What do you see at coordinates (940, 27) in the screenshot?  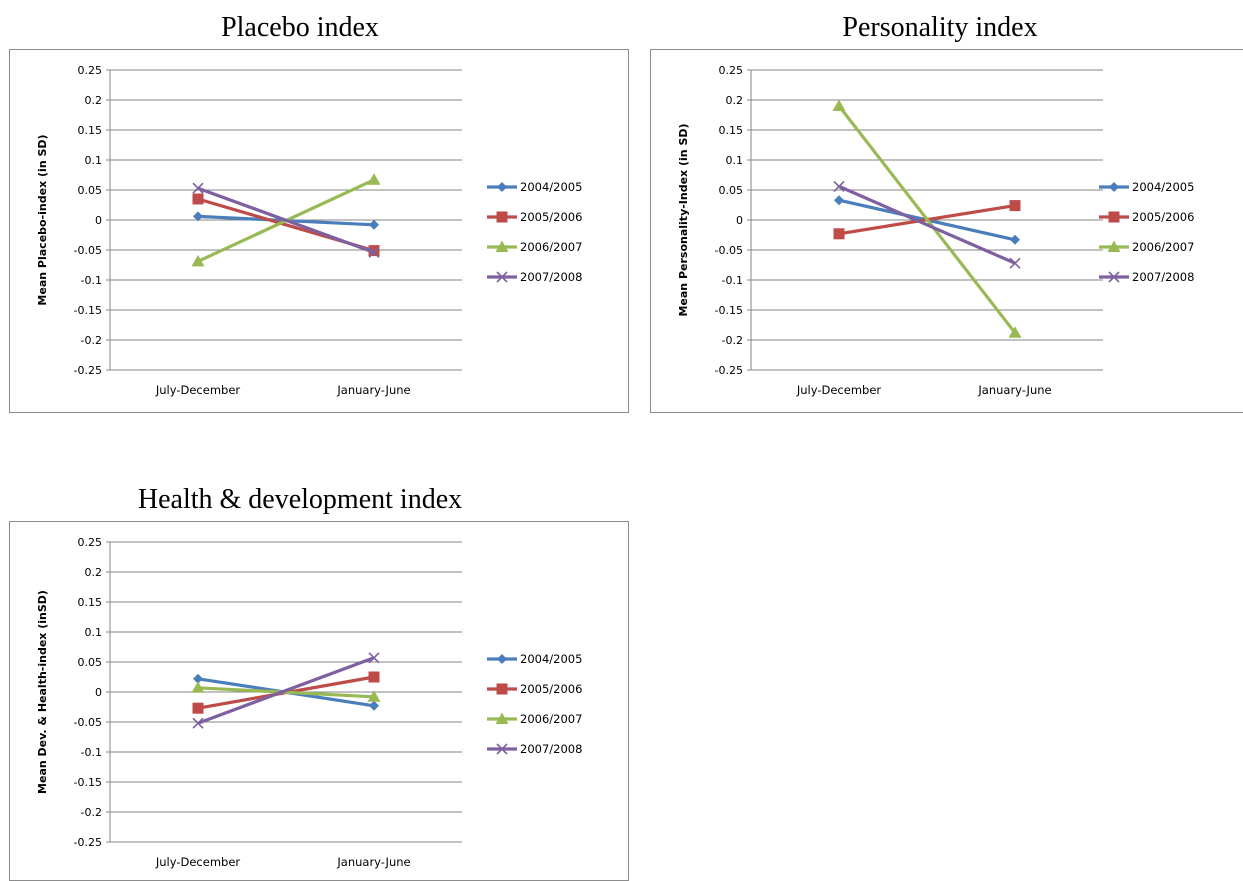 I see `chart-title: Personality index` at bounding box center [940, 27].